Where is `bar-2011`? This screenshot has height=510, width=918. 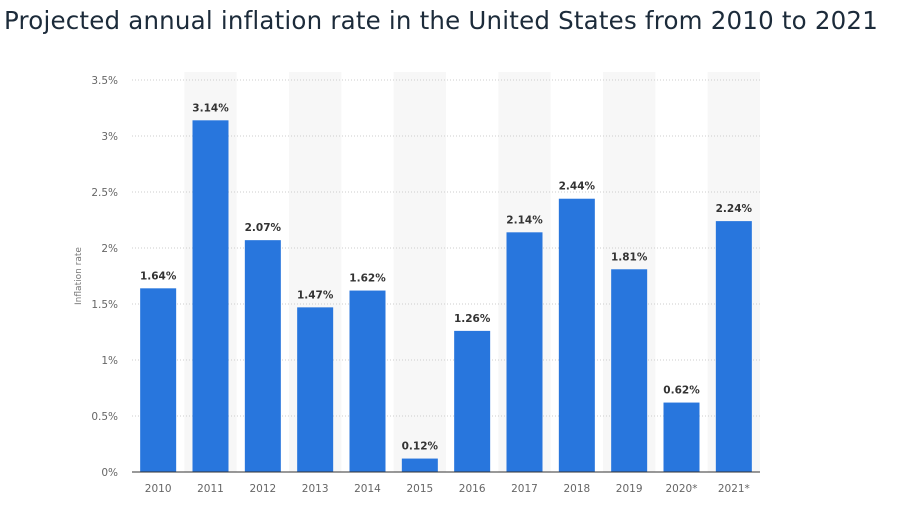 bar-2011 is located at coordinates (210, 296).